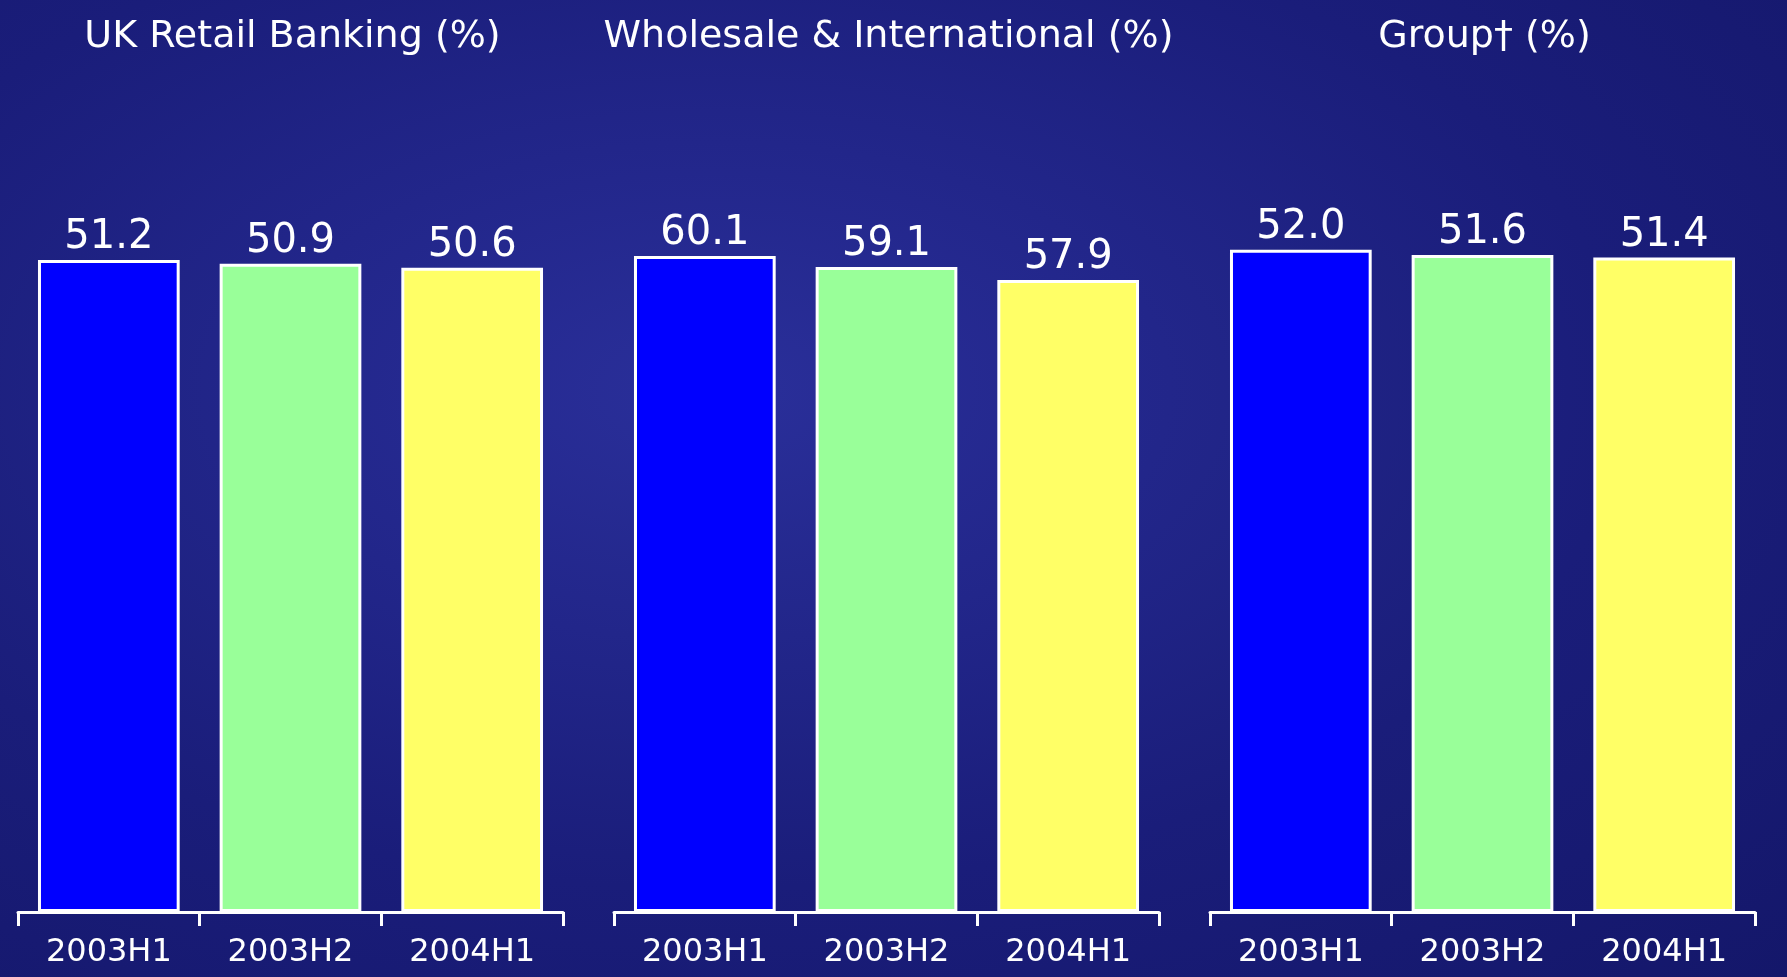 The height and width of the screenshot is (977, 1787). What do you see at coordinates (888, 34) in the screenshot?
I see `chart-title: Wholesale & International (%)` at bounding box center [888, 34].